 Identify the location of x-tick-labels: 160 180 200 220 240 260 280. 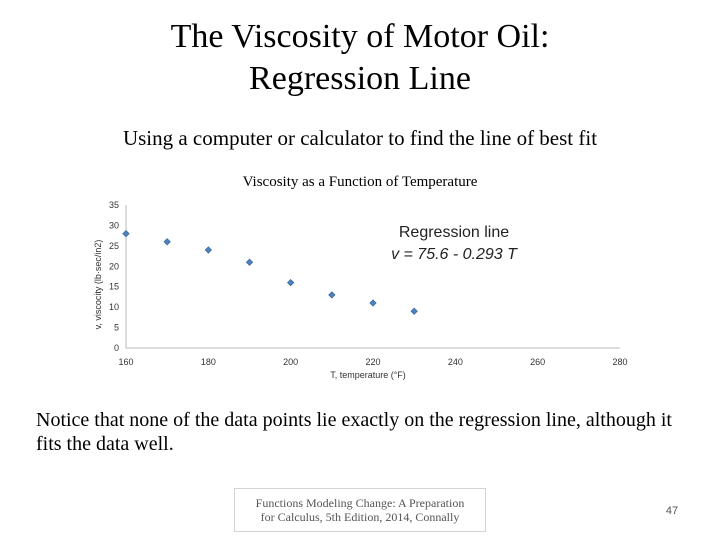
(372, 362).